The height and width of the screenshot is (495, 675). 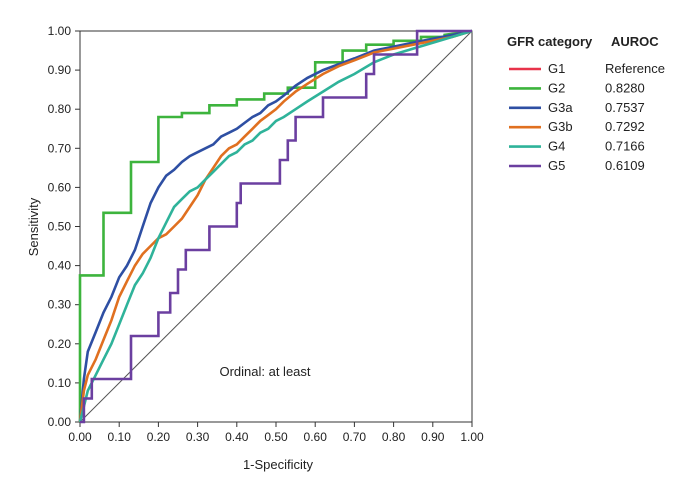 What do you see at coordinates (556, 87) in the screenshot?
I see `legend-label-g2: G2` at bounding box center [556, 87].